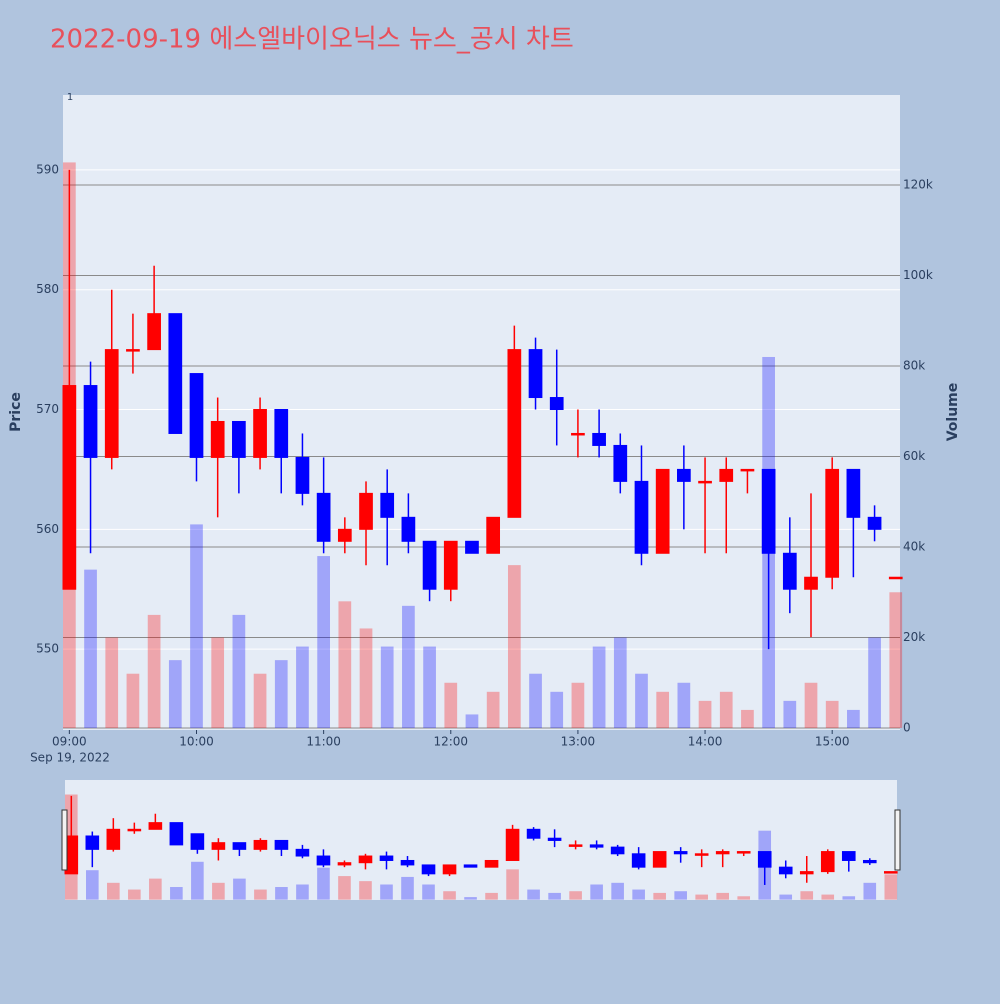 This screenshot has width=1000, height=1004. Describe the element at coordinates (897, 840) in the screenshot. I see `rangeslider-handle-right` at that location.